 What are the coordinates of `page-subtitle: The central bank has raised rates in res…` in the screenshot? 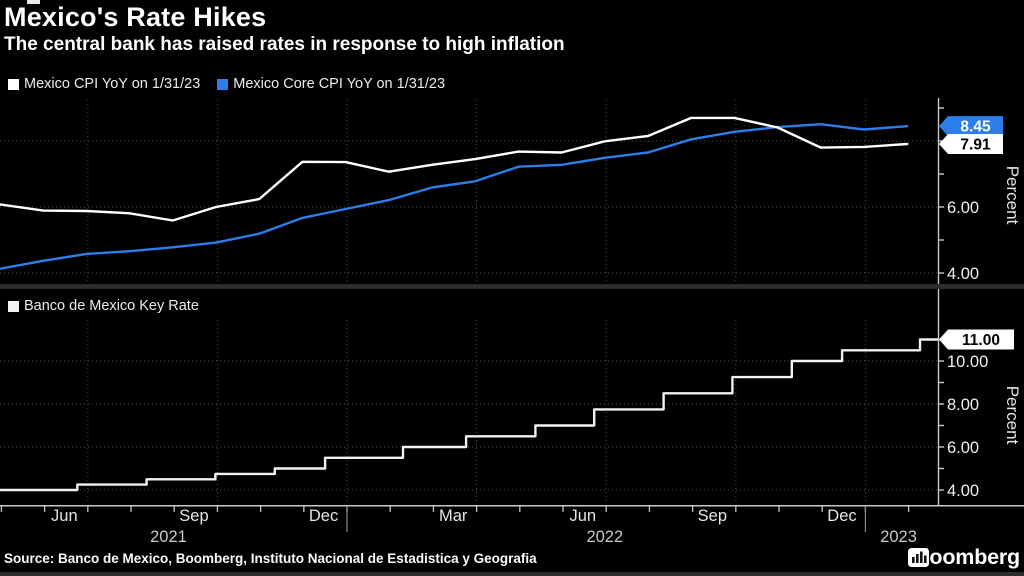 It's located at (284, 44).